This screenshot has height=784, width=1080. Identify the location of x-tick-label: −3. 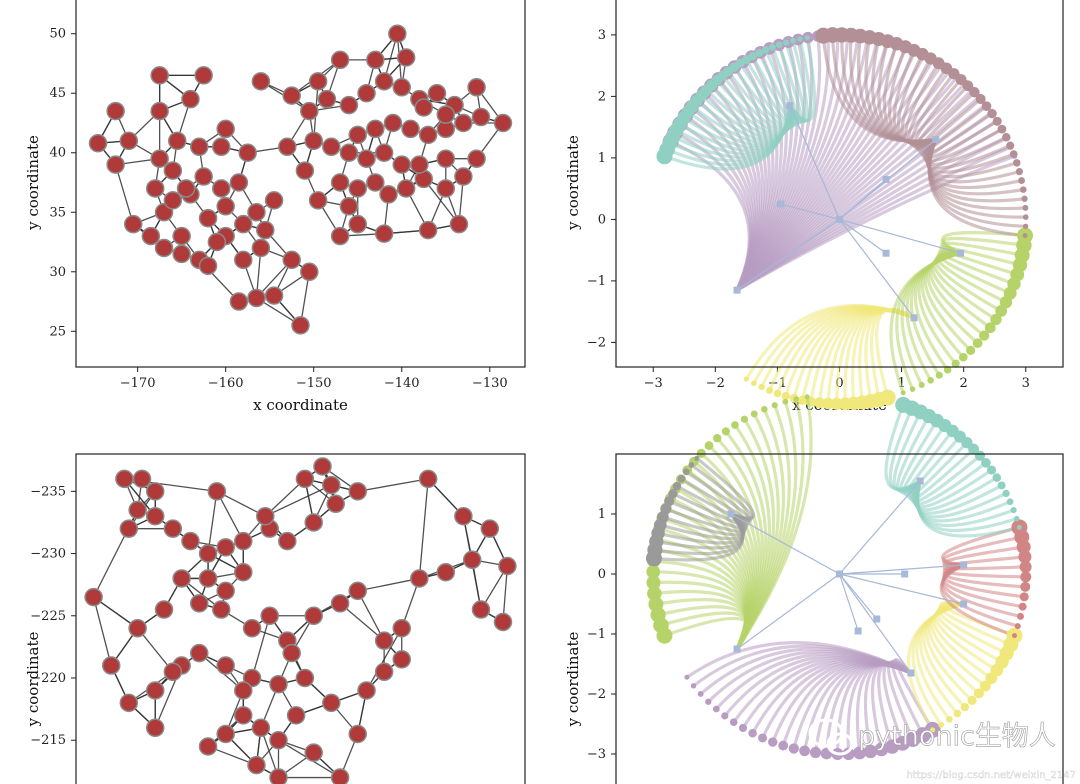
(653, 383).